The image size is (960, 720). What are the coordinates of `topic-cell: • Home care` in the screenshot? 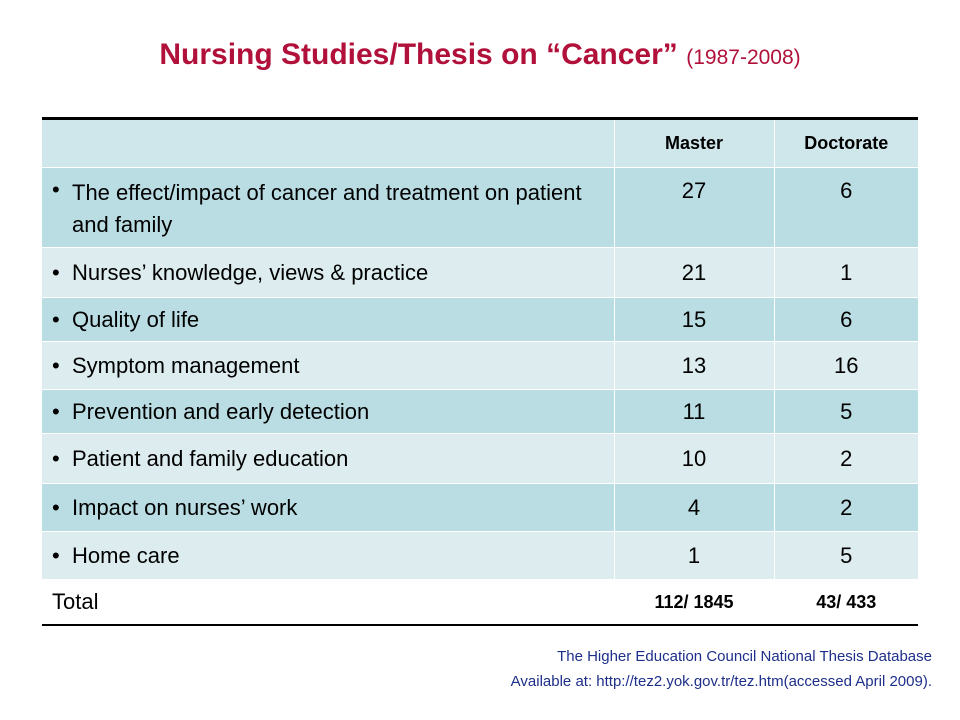 It's located at (328, 555).